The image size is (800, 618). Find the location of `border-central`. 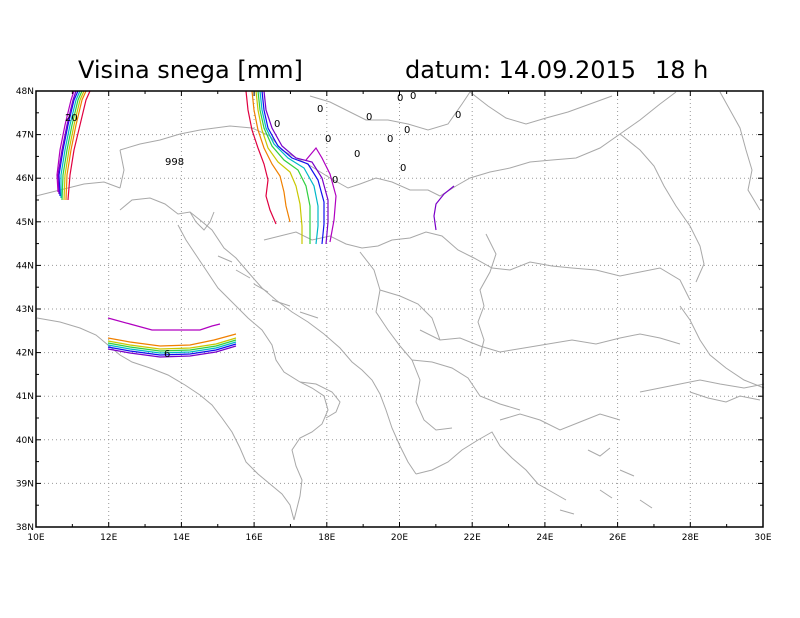

border-central is located at coordinates (253, 144).